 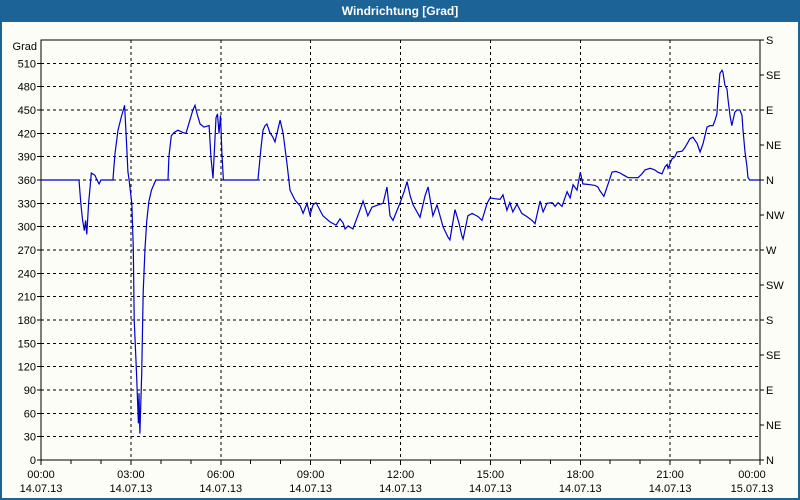 What do you see at coordinates (30, 438) in the screenshot?
I see `y-tick-label: 30` at bounding box center [30, 438].